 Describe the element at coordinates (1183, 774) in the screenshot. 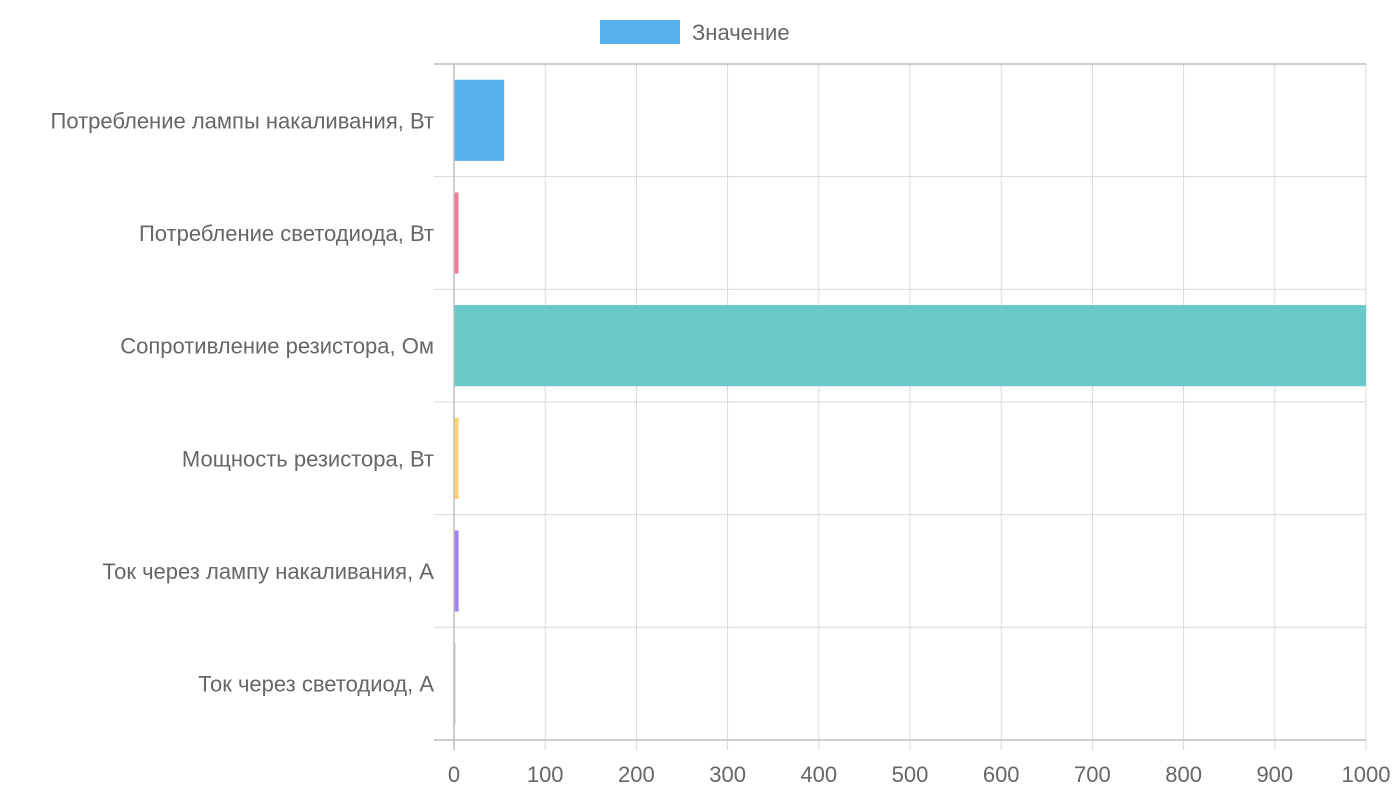

I see `x-tick-label: 800` at that location.